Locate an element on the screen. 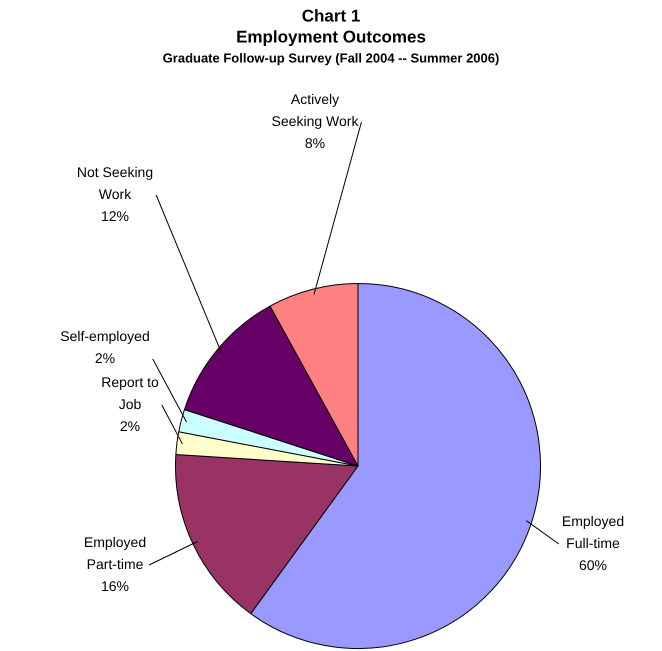  slice-label: Employed Full-time is located at coordinates (593, 531).